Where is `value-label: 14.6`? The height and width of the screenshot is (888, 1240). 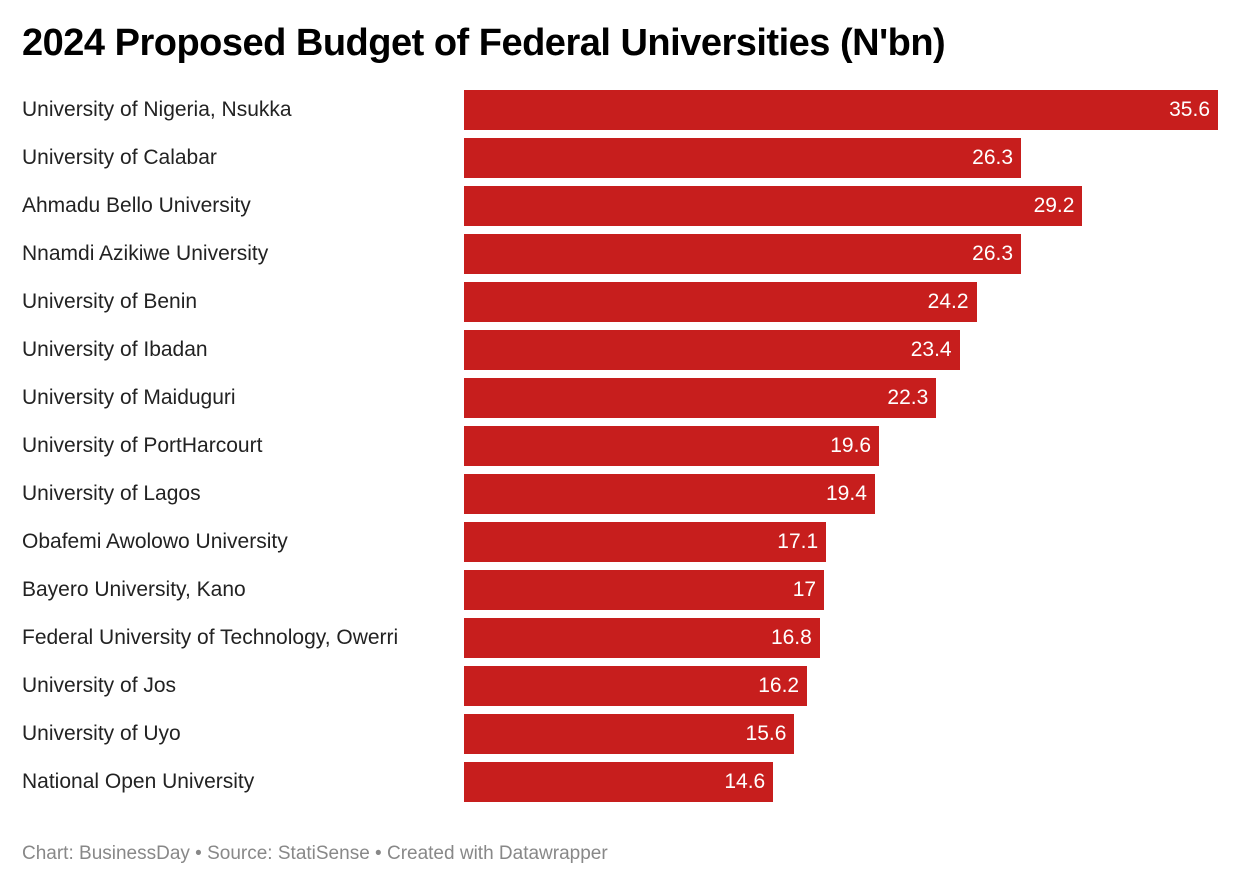
value-label: 14.6 is located at coordinates (745, 781).